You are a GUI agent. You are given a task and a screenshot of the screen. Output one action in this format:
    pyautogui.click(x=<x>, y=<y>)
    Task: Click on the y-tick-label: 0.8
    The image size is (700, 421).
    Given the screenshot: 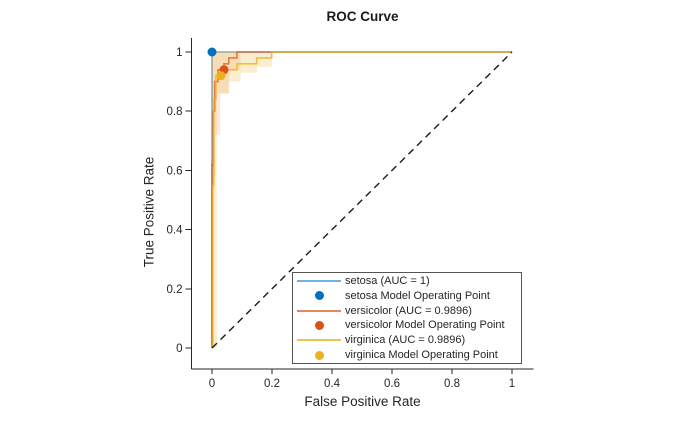 What is the action you would take?
    pyautogui.click(x=175, y=112)
    